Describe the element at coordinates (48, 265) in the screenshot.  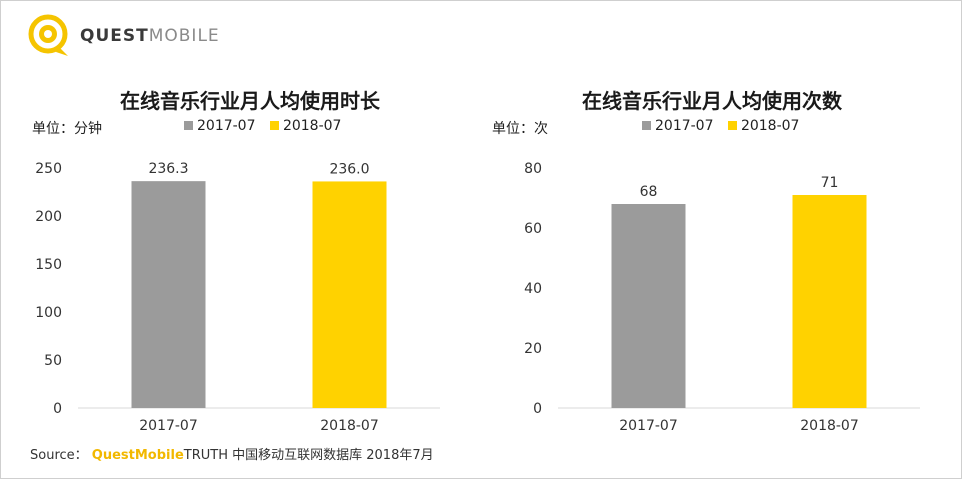
I see `y-tick-label: 150` at that location.